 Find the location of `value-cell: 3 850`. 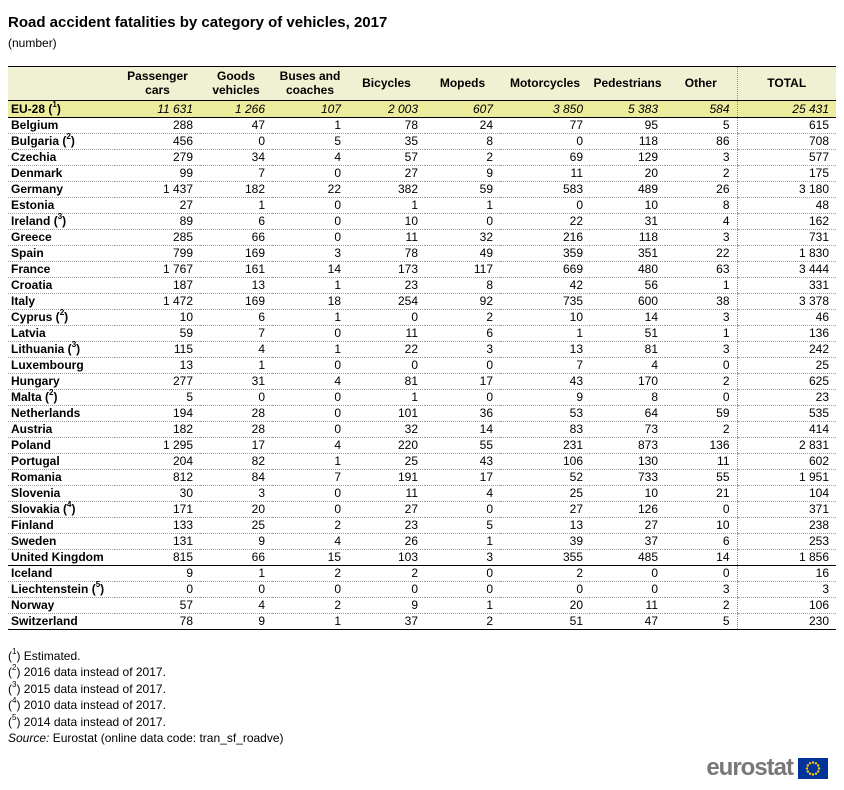

value-cell: 3 850 is located at coordinates (545, 108).